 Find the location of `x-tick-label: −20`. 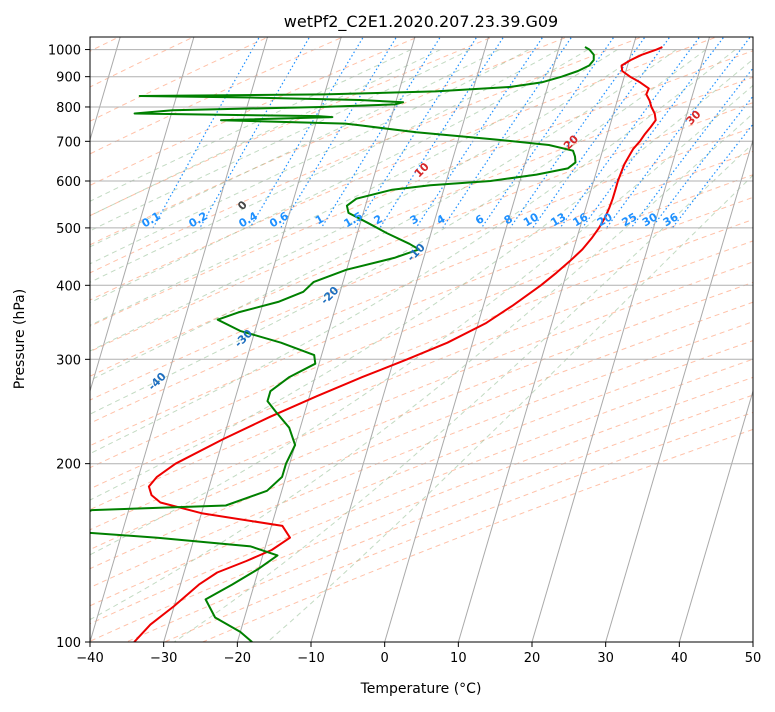

x-tick-label: −20 is located at coordinates (237, 658).